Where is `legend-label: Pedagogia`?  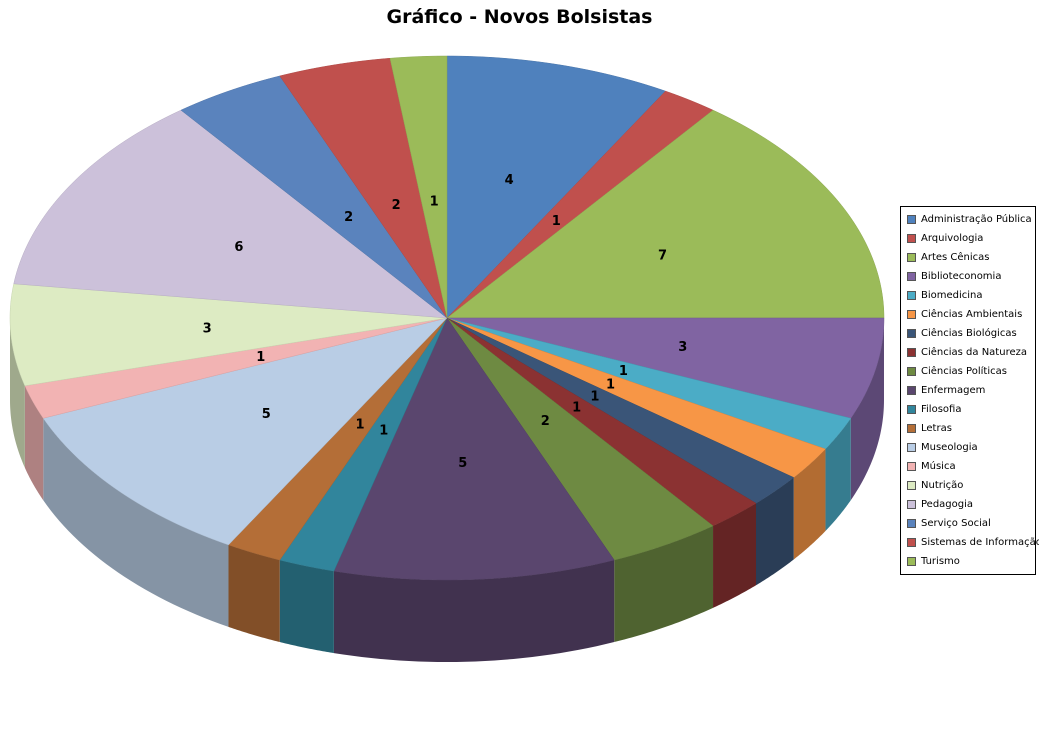 legend-label: Pedagogia is located at coordinates (947, 504).